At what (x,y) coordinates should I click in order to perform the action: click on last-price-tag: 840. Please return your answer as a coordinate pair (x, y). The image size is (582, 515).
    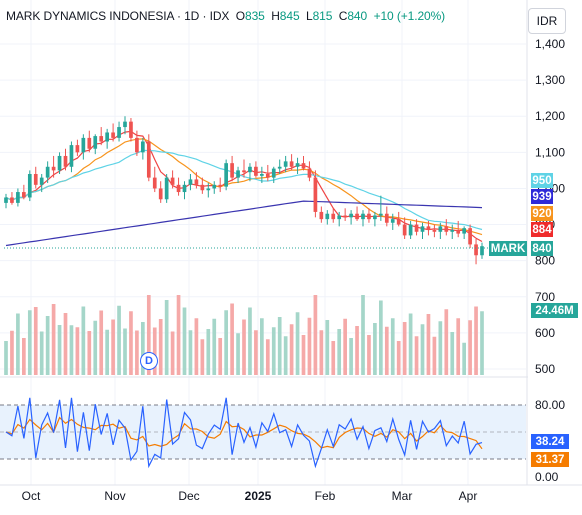
    Looking at the image, I should click on (542, 248).